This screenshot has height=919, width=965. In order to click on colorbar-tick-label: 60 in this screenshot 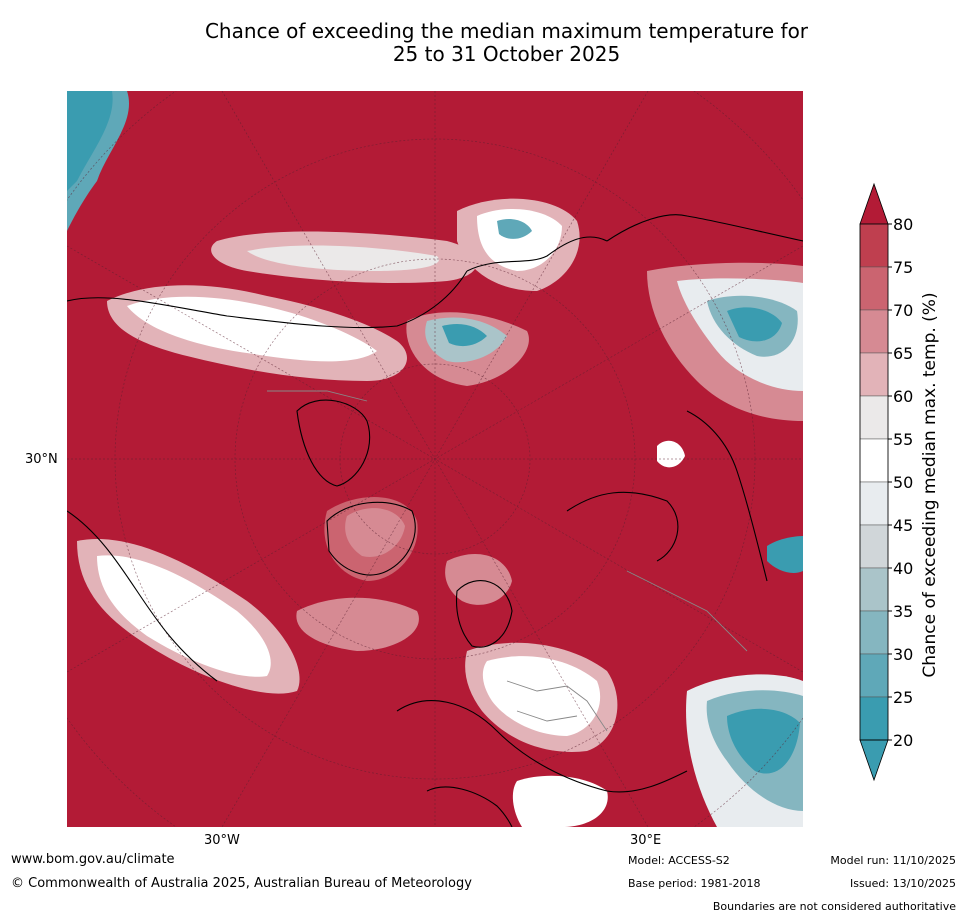, I will do `click(903, 396)`.